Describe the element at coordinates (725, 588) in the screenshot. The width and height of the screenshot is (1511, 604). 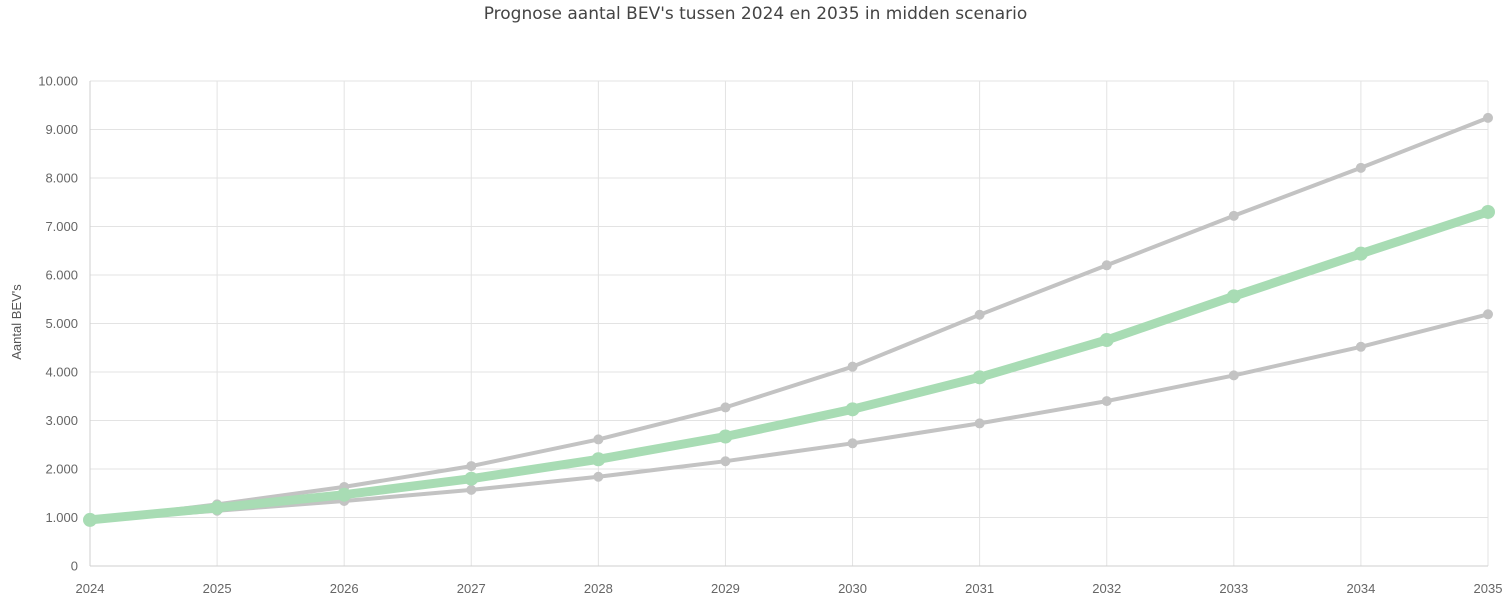
I see `x-tick-label: 2029` at that location.